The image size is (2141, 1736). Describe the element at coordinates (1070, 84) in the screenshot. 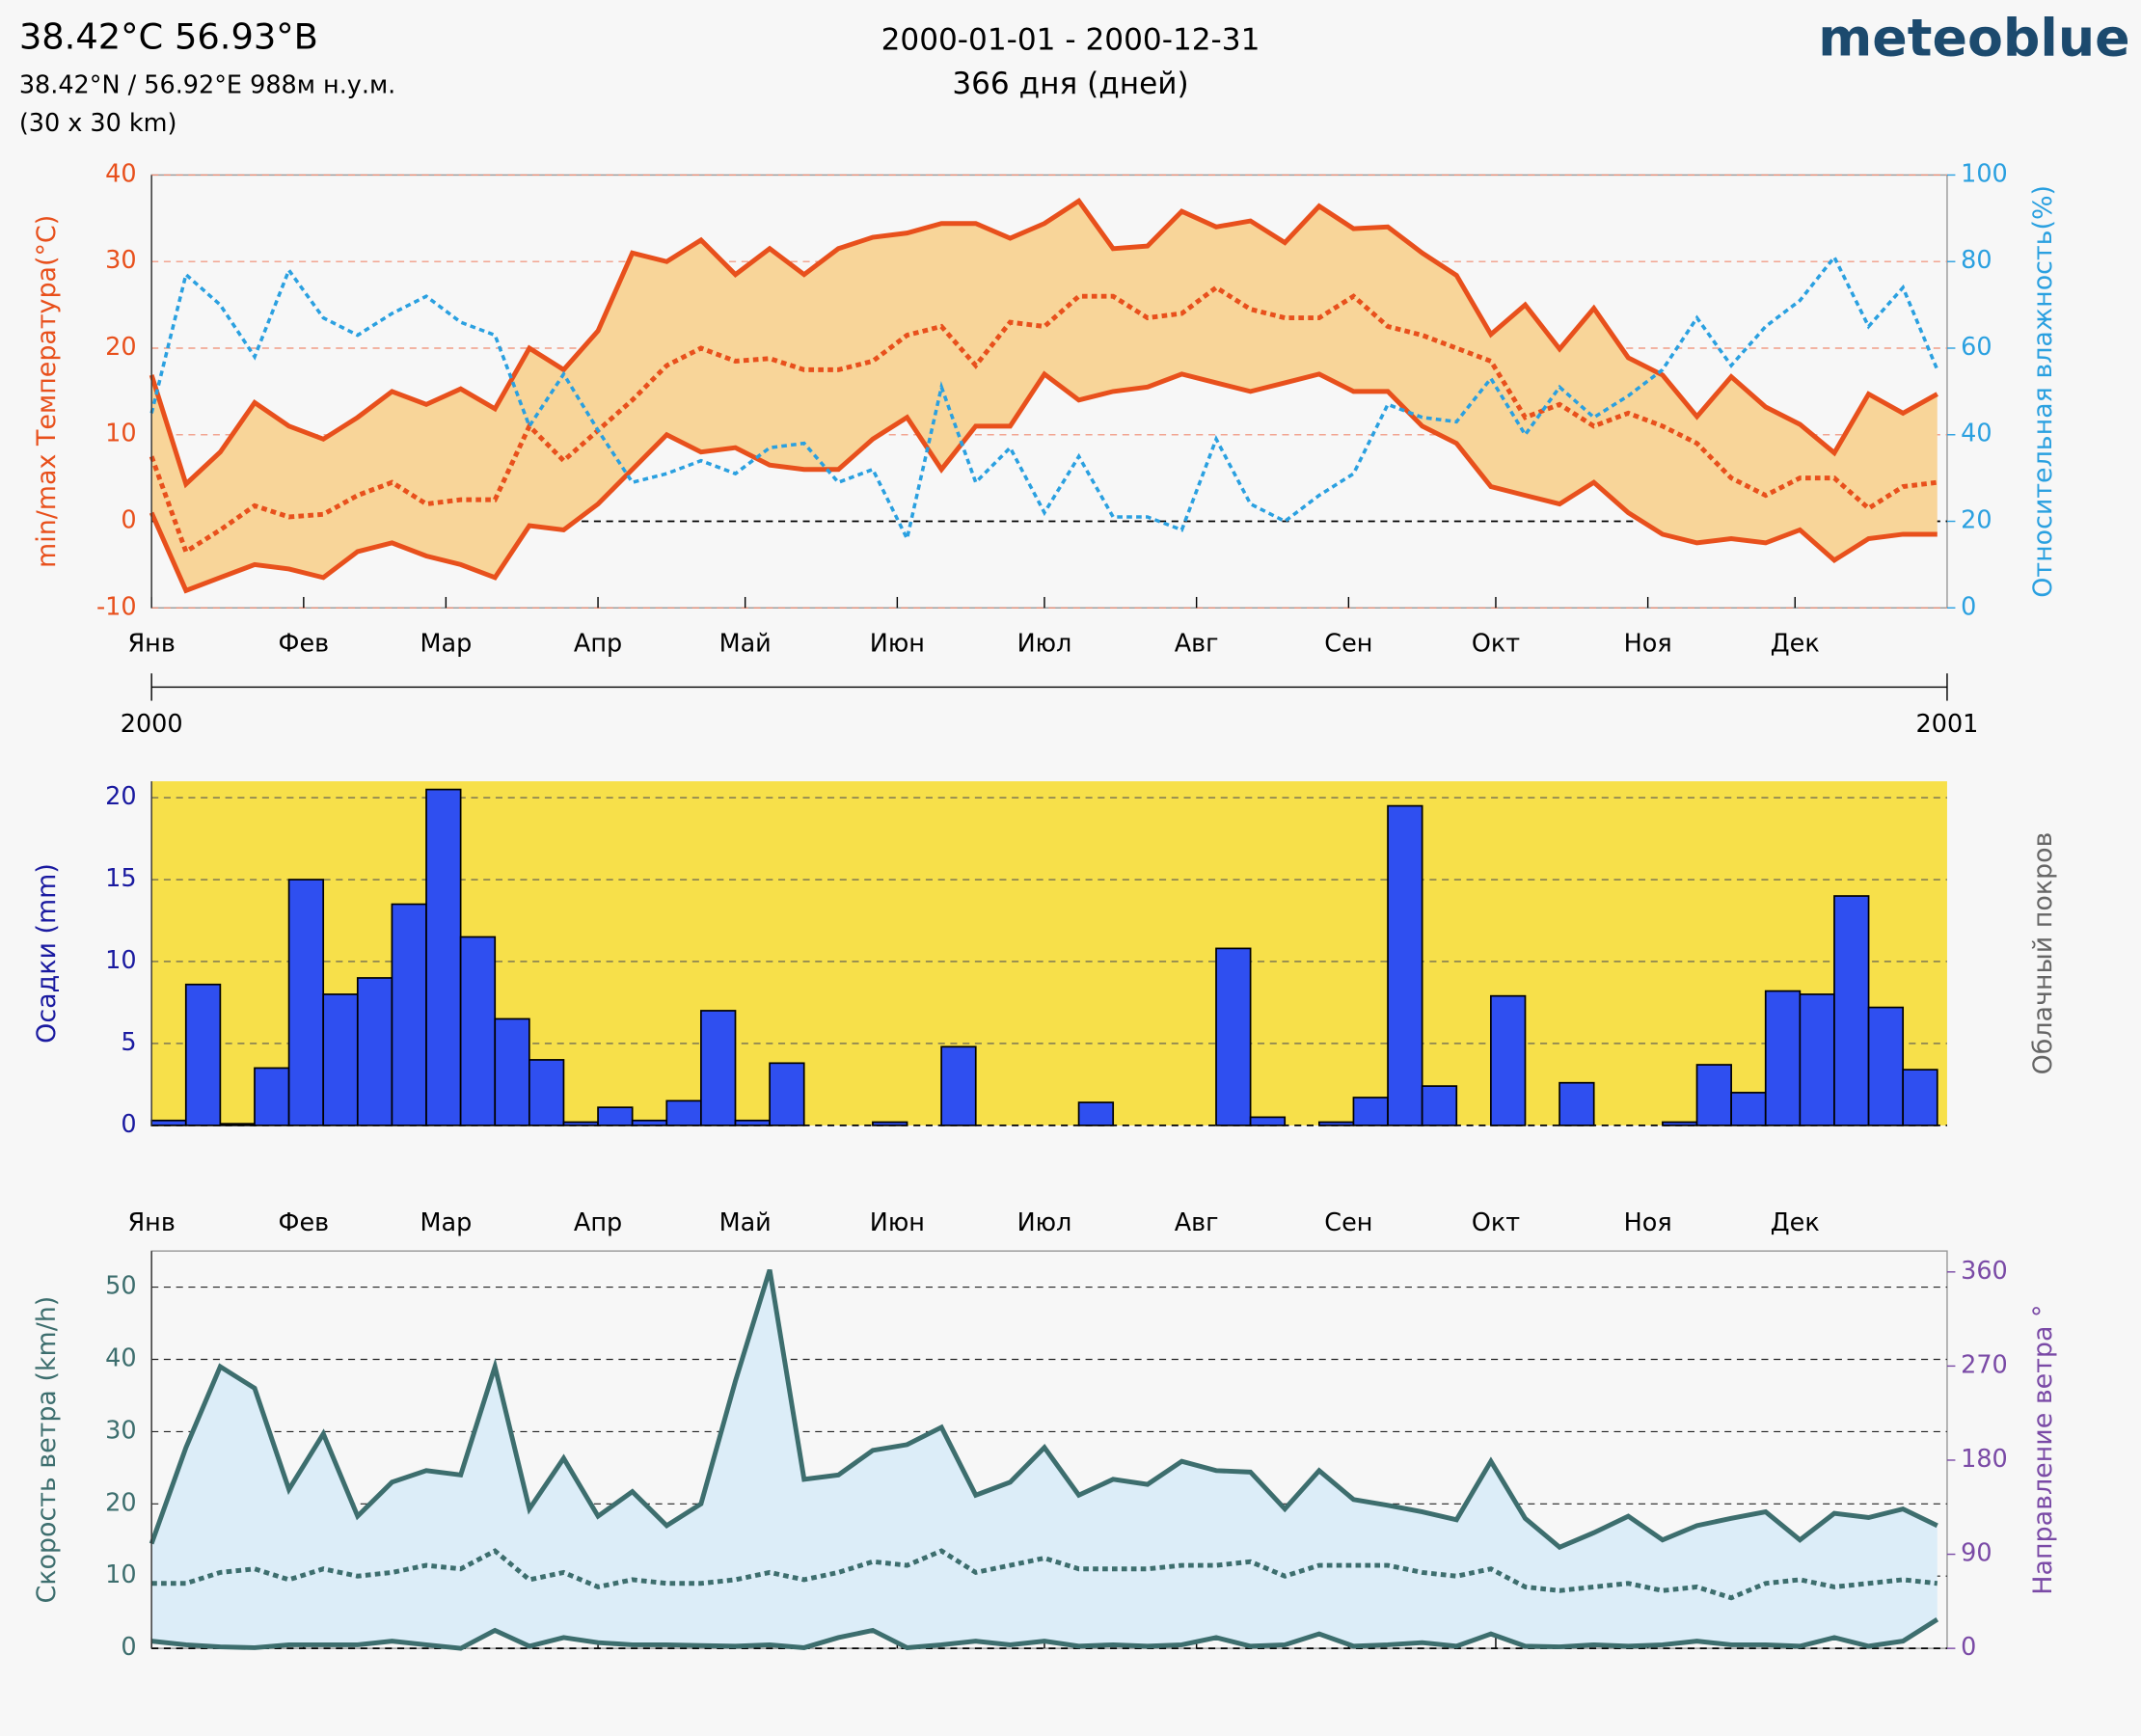

I see `day-count: 366 дня (дней)` at that location.